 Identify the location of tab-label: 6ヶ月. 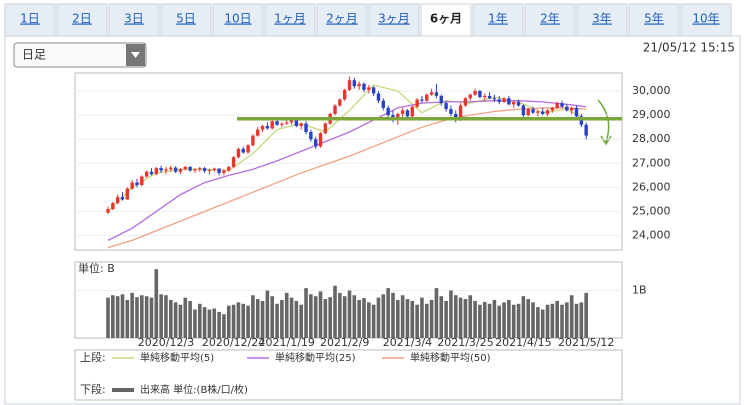
(446, 19).